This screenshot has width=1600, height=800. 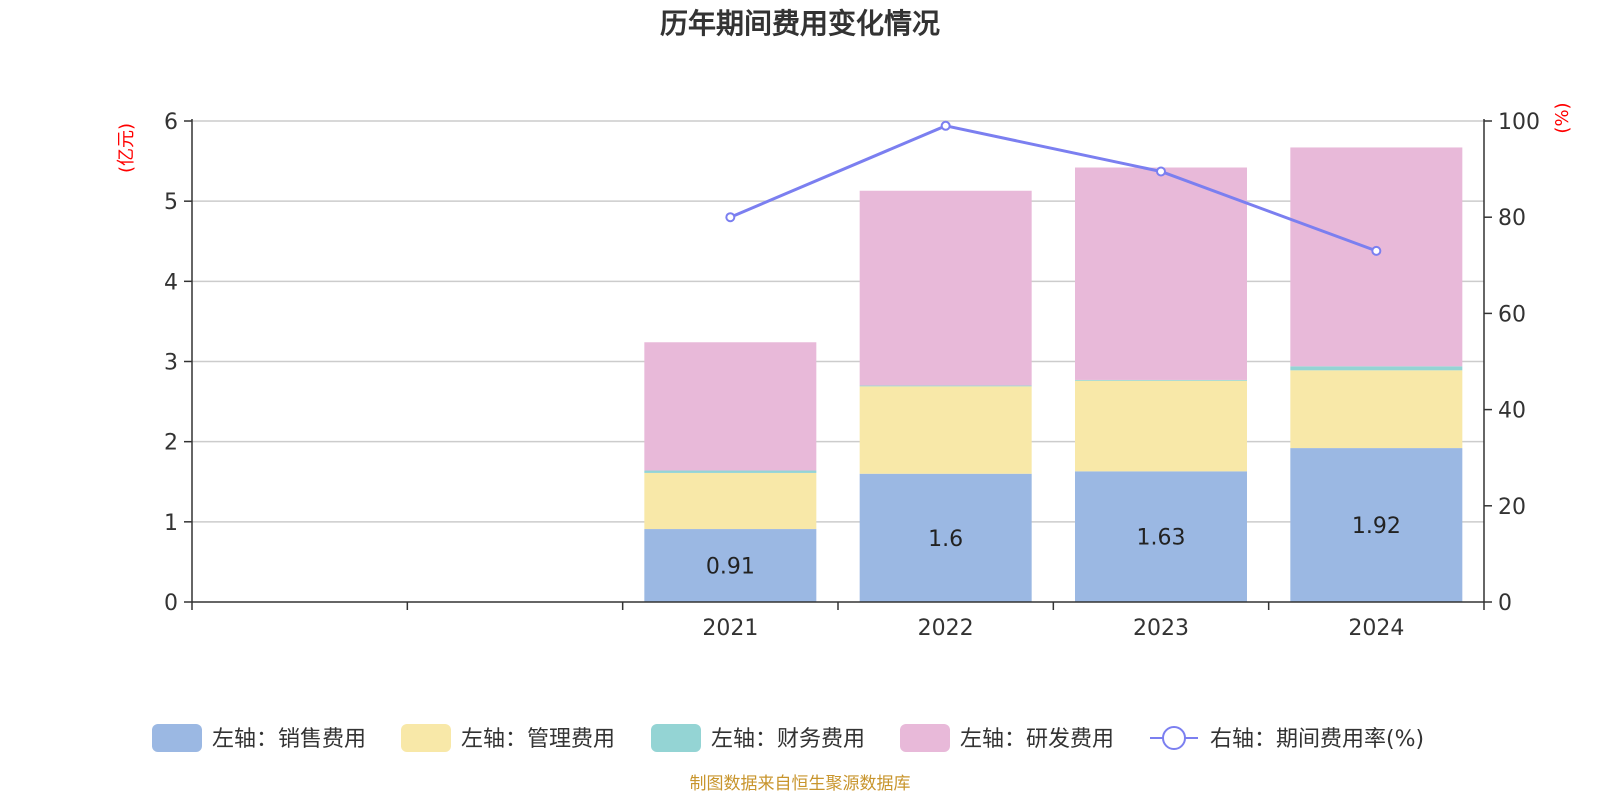 I want to click on left-axis-tick-label: 5, so click(x=171, y=202).